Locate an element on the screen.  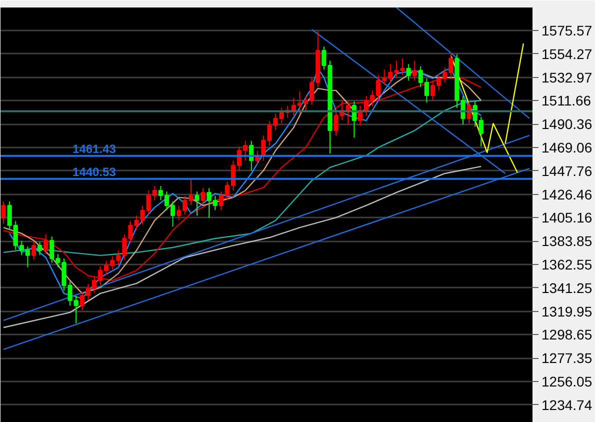
y-tick-label: 1426.46 is located at coordinates (567, 194).